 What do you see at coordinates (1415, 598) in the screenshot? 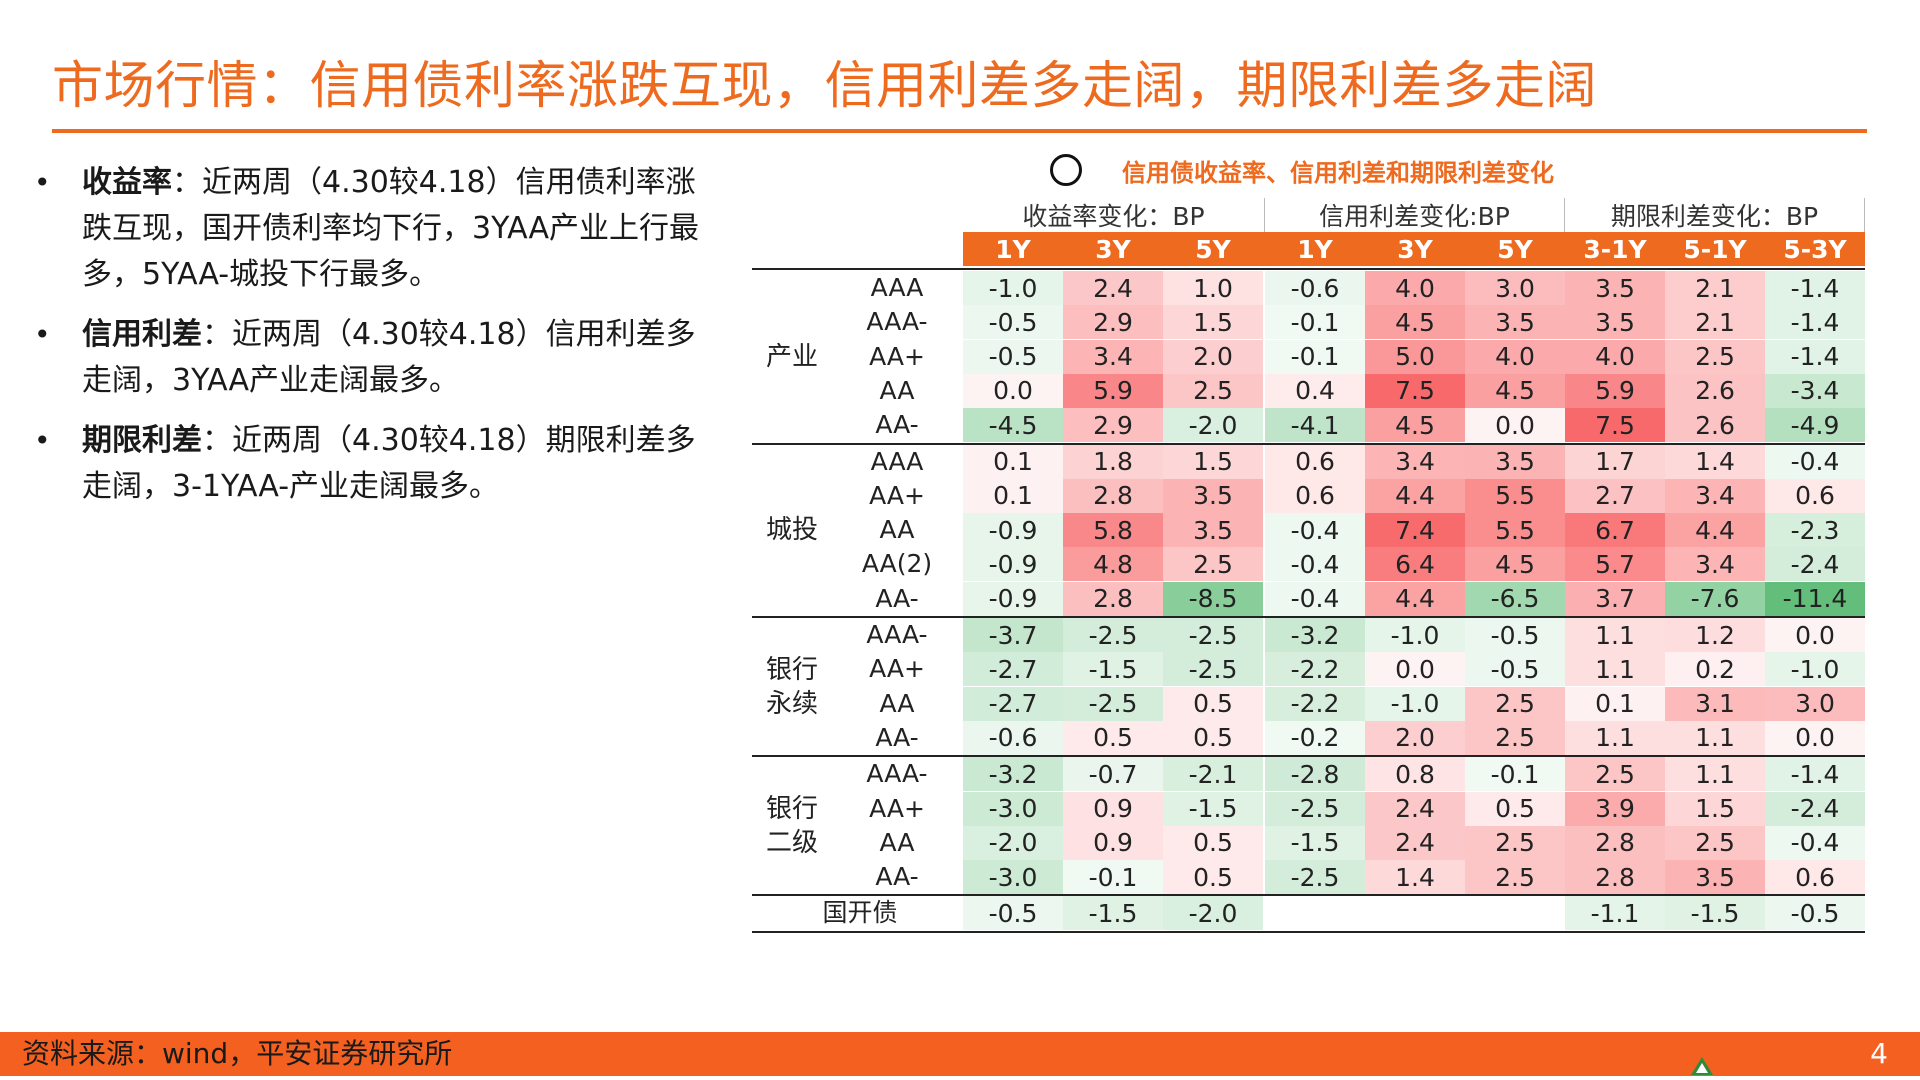
I see `heatmap-cell: 4.4` at bounding box center [1415, 598].